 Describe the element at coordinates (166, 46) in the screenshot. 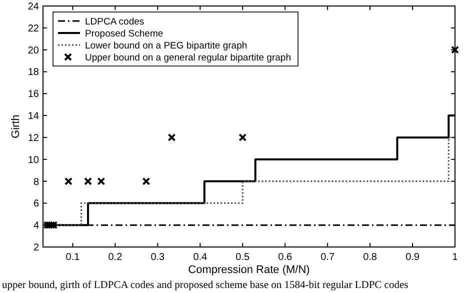

I see `legend-label: Lower bound on a PEG bipartite graph` at that location.